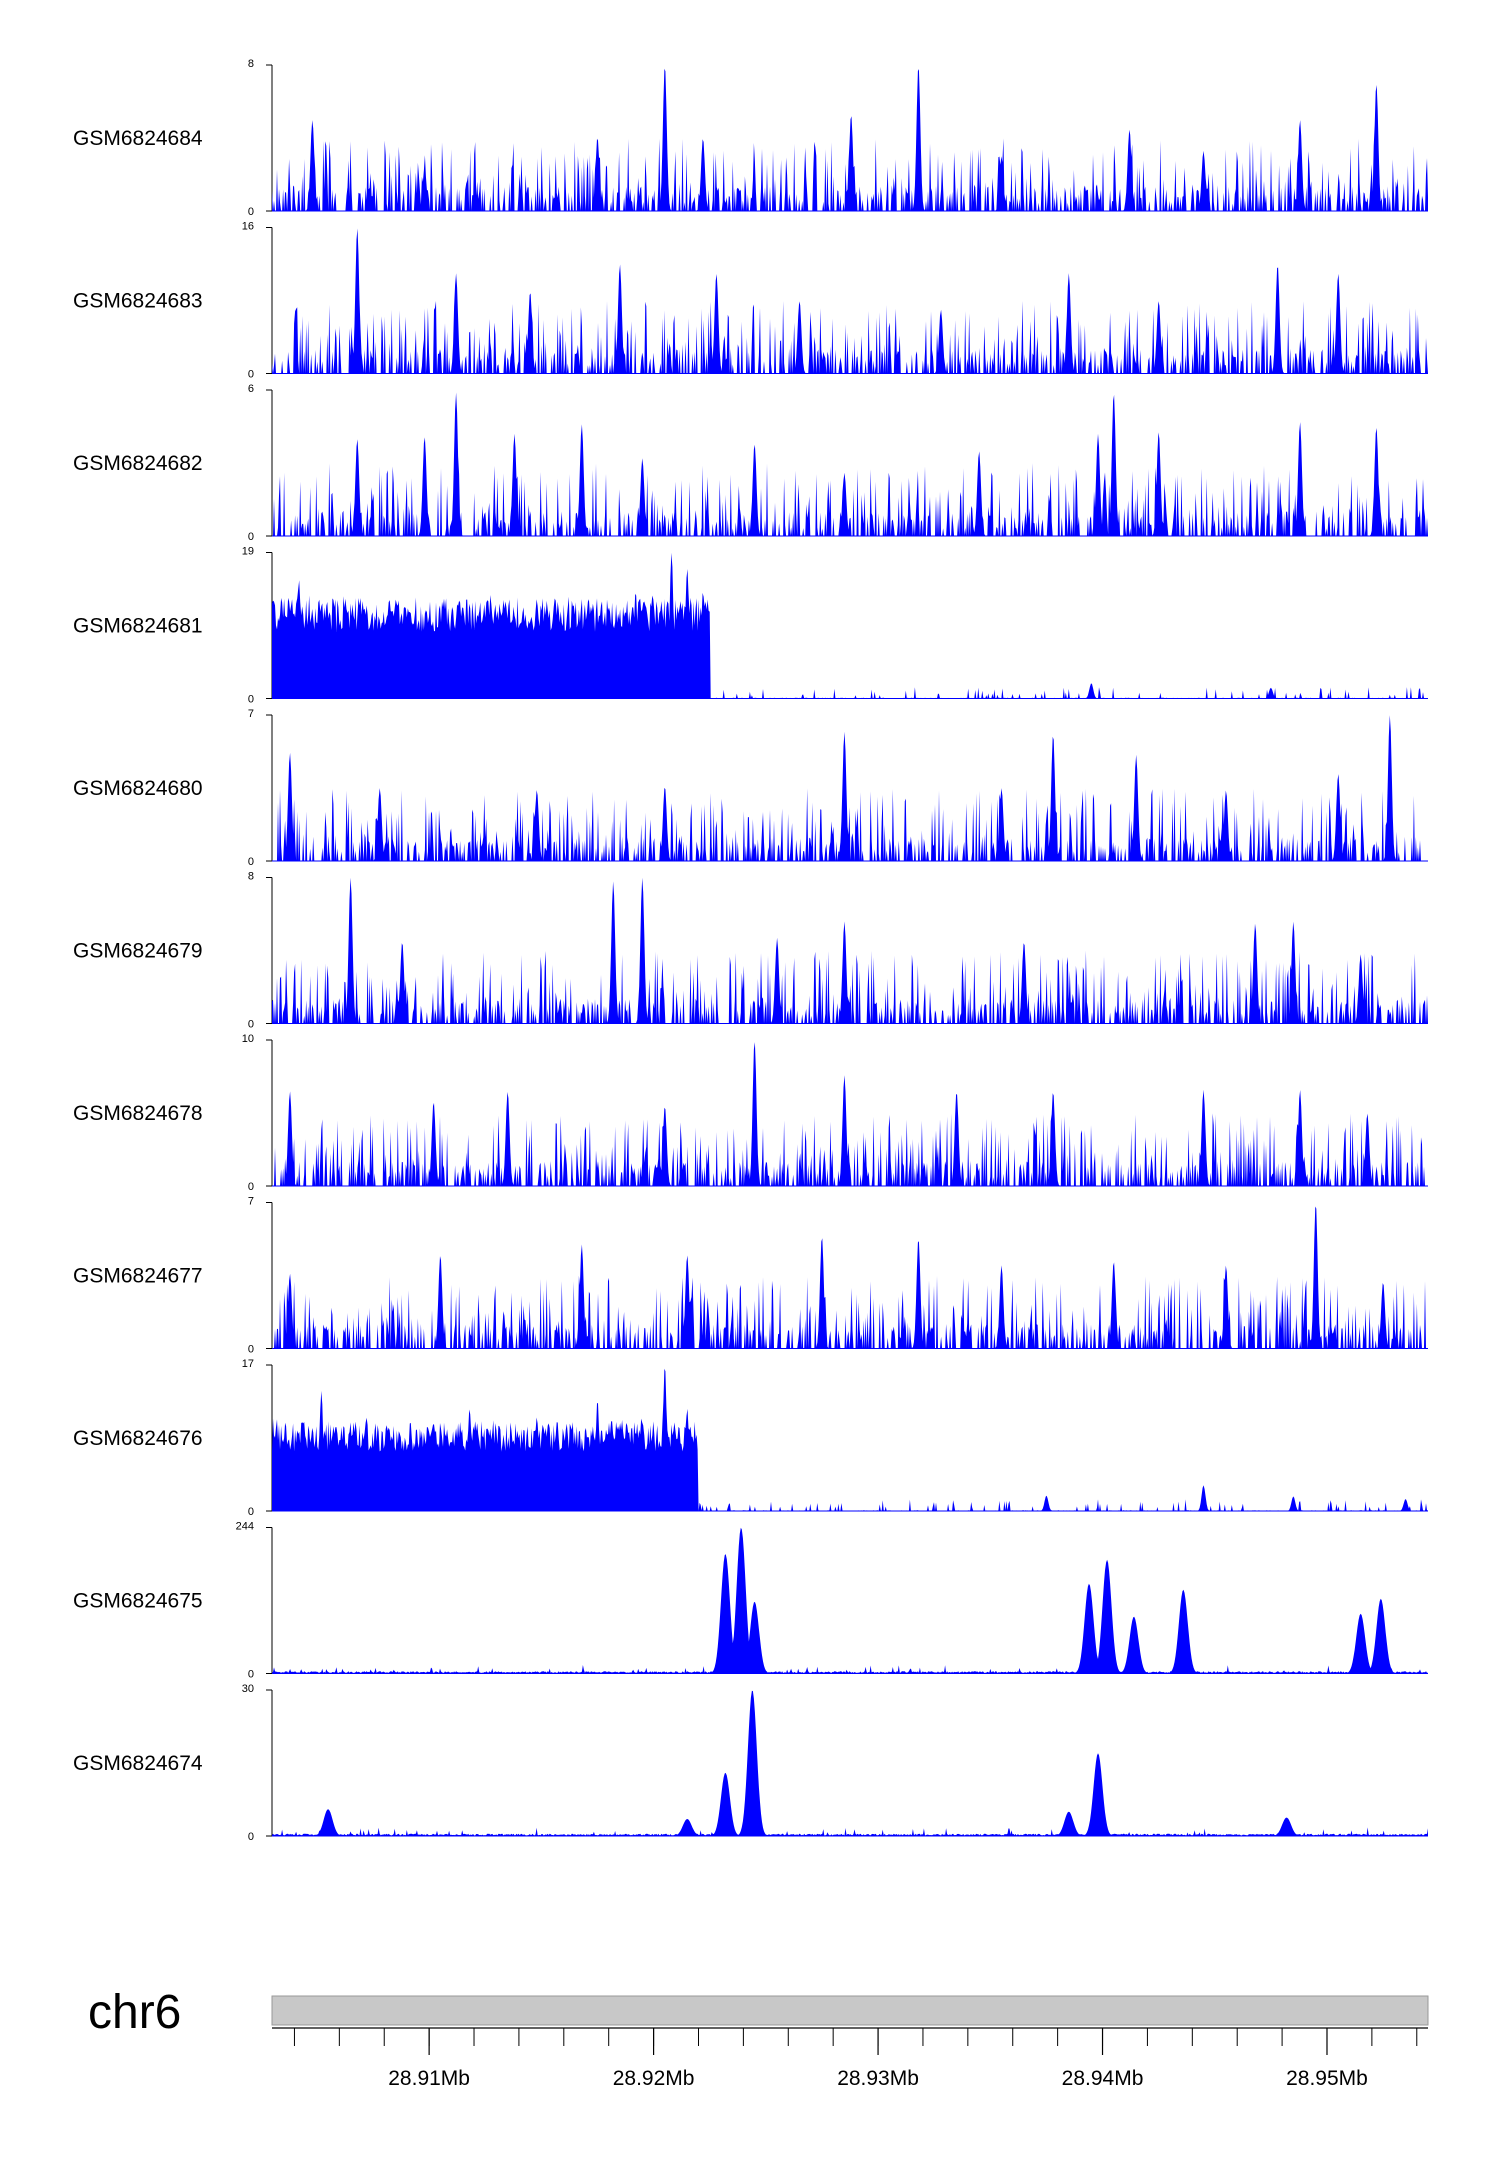  What do you see at coordinates (1327, 2078) in the screenshot?
I see `x-tick-label: 28.95Mb` at bounding box center [1327, 2078].